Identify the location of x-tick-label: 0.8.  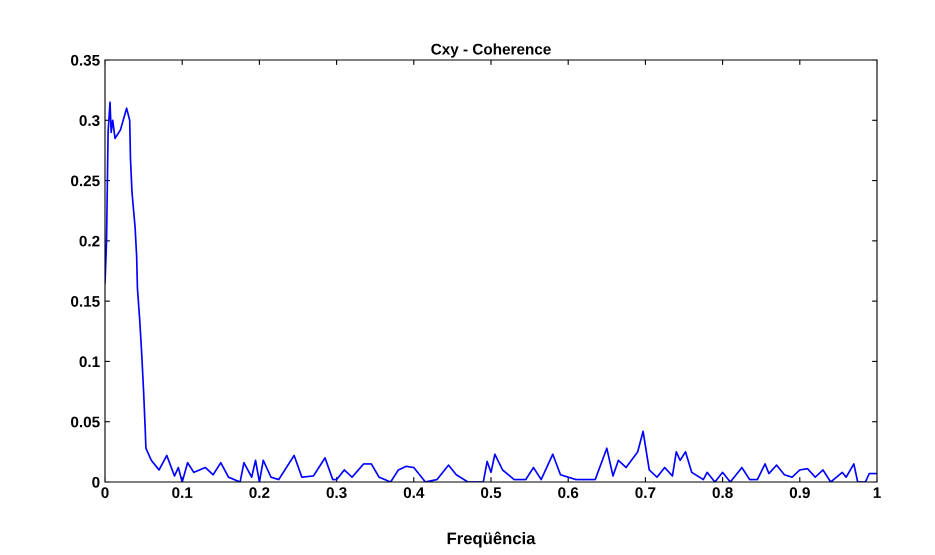
(722, 492).